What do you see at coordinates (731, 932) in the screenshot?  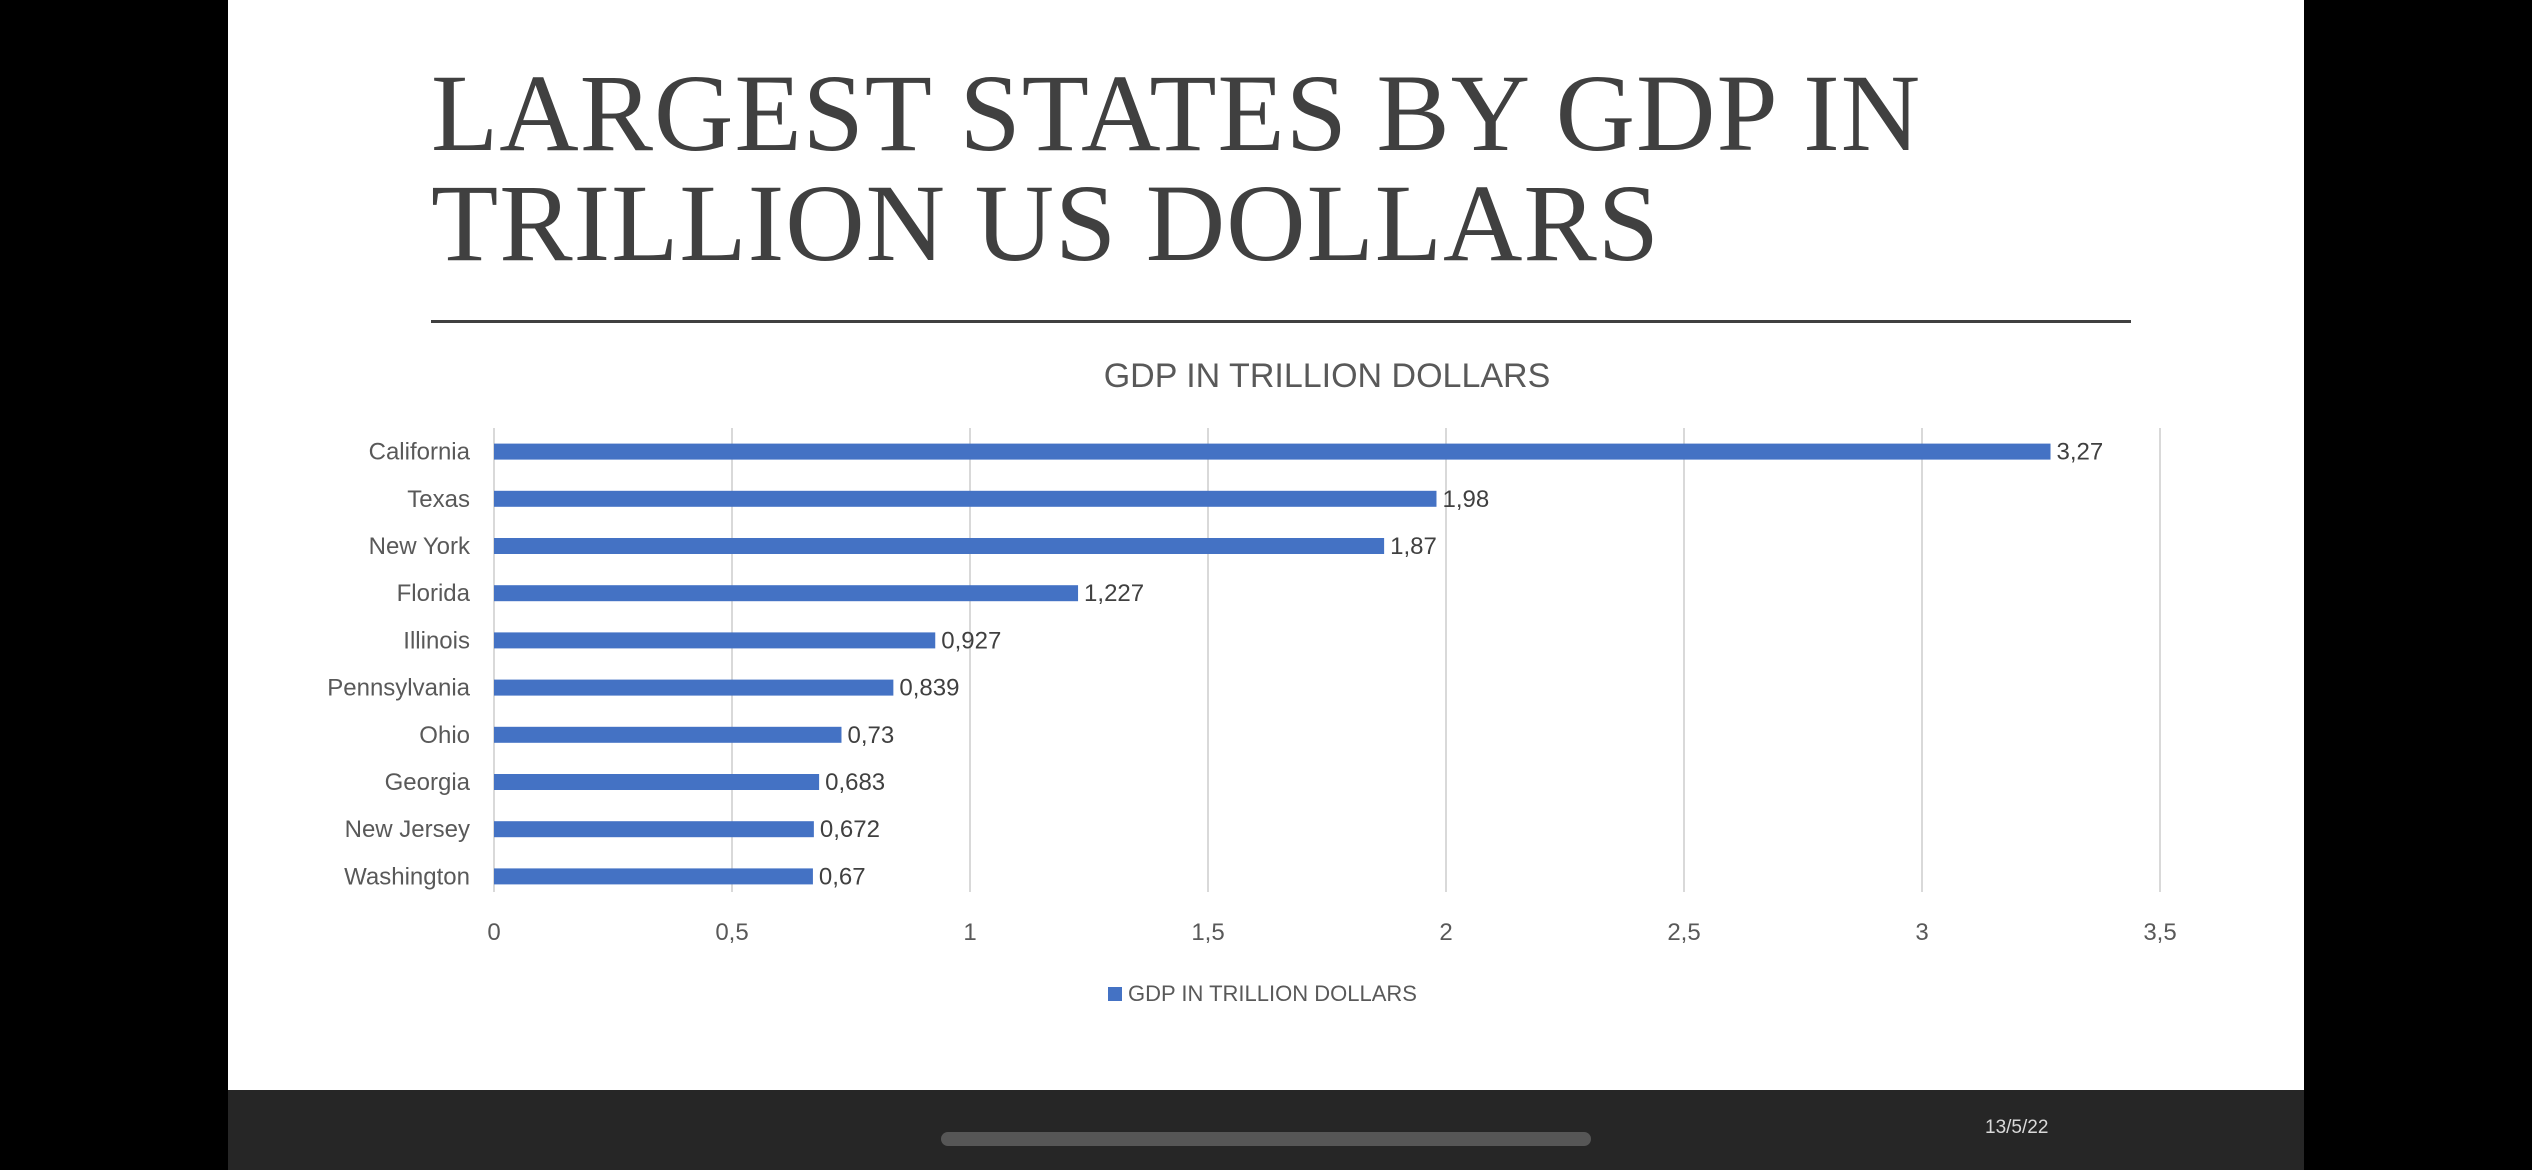 I see `x-tick-label: 0,5` at bounding box center [731, 932].